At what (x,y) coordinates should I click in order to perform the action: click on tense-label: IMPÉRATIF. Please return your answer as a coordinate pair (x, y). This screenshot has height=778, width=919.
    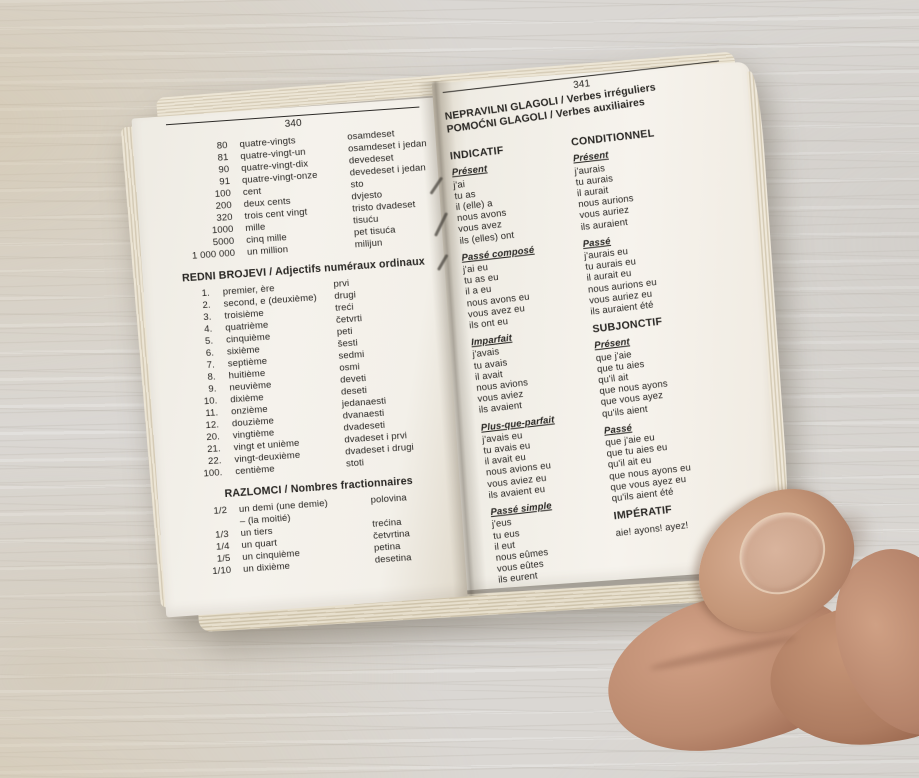
    Looking at the image, I should click on (643, 513).